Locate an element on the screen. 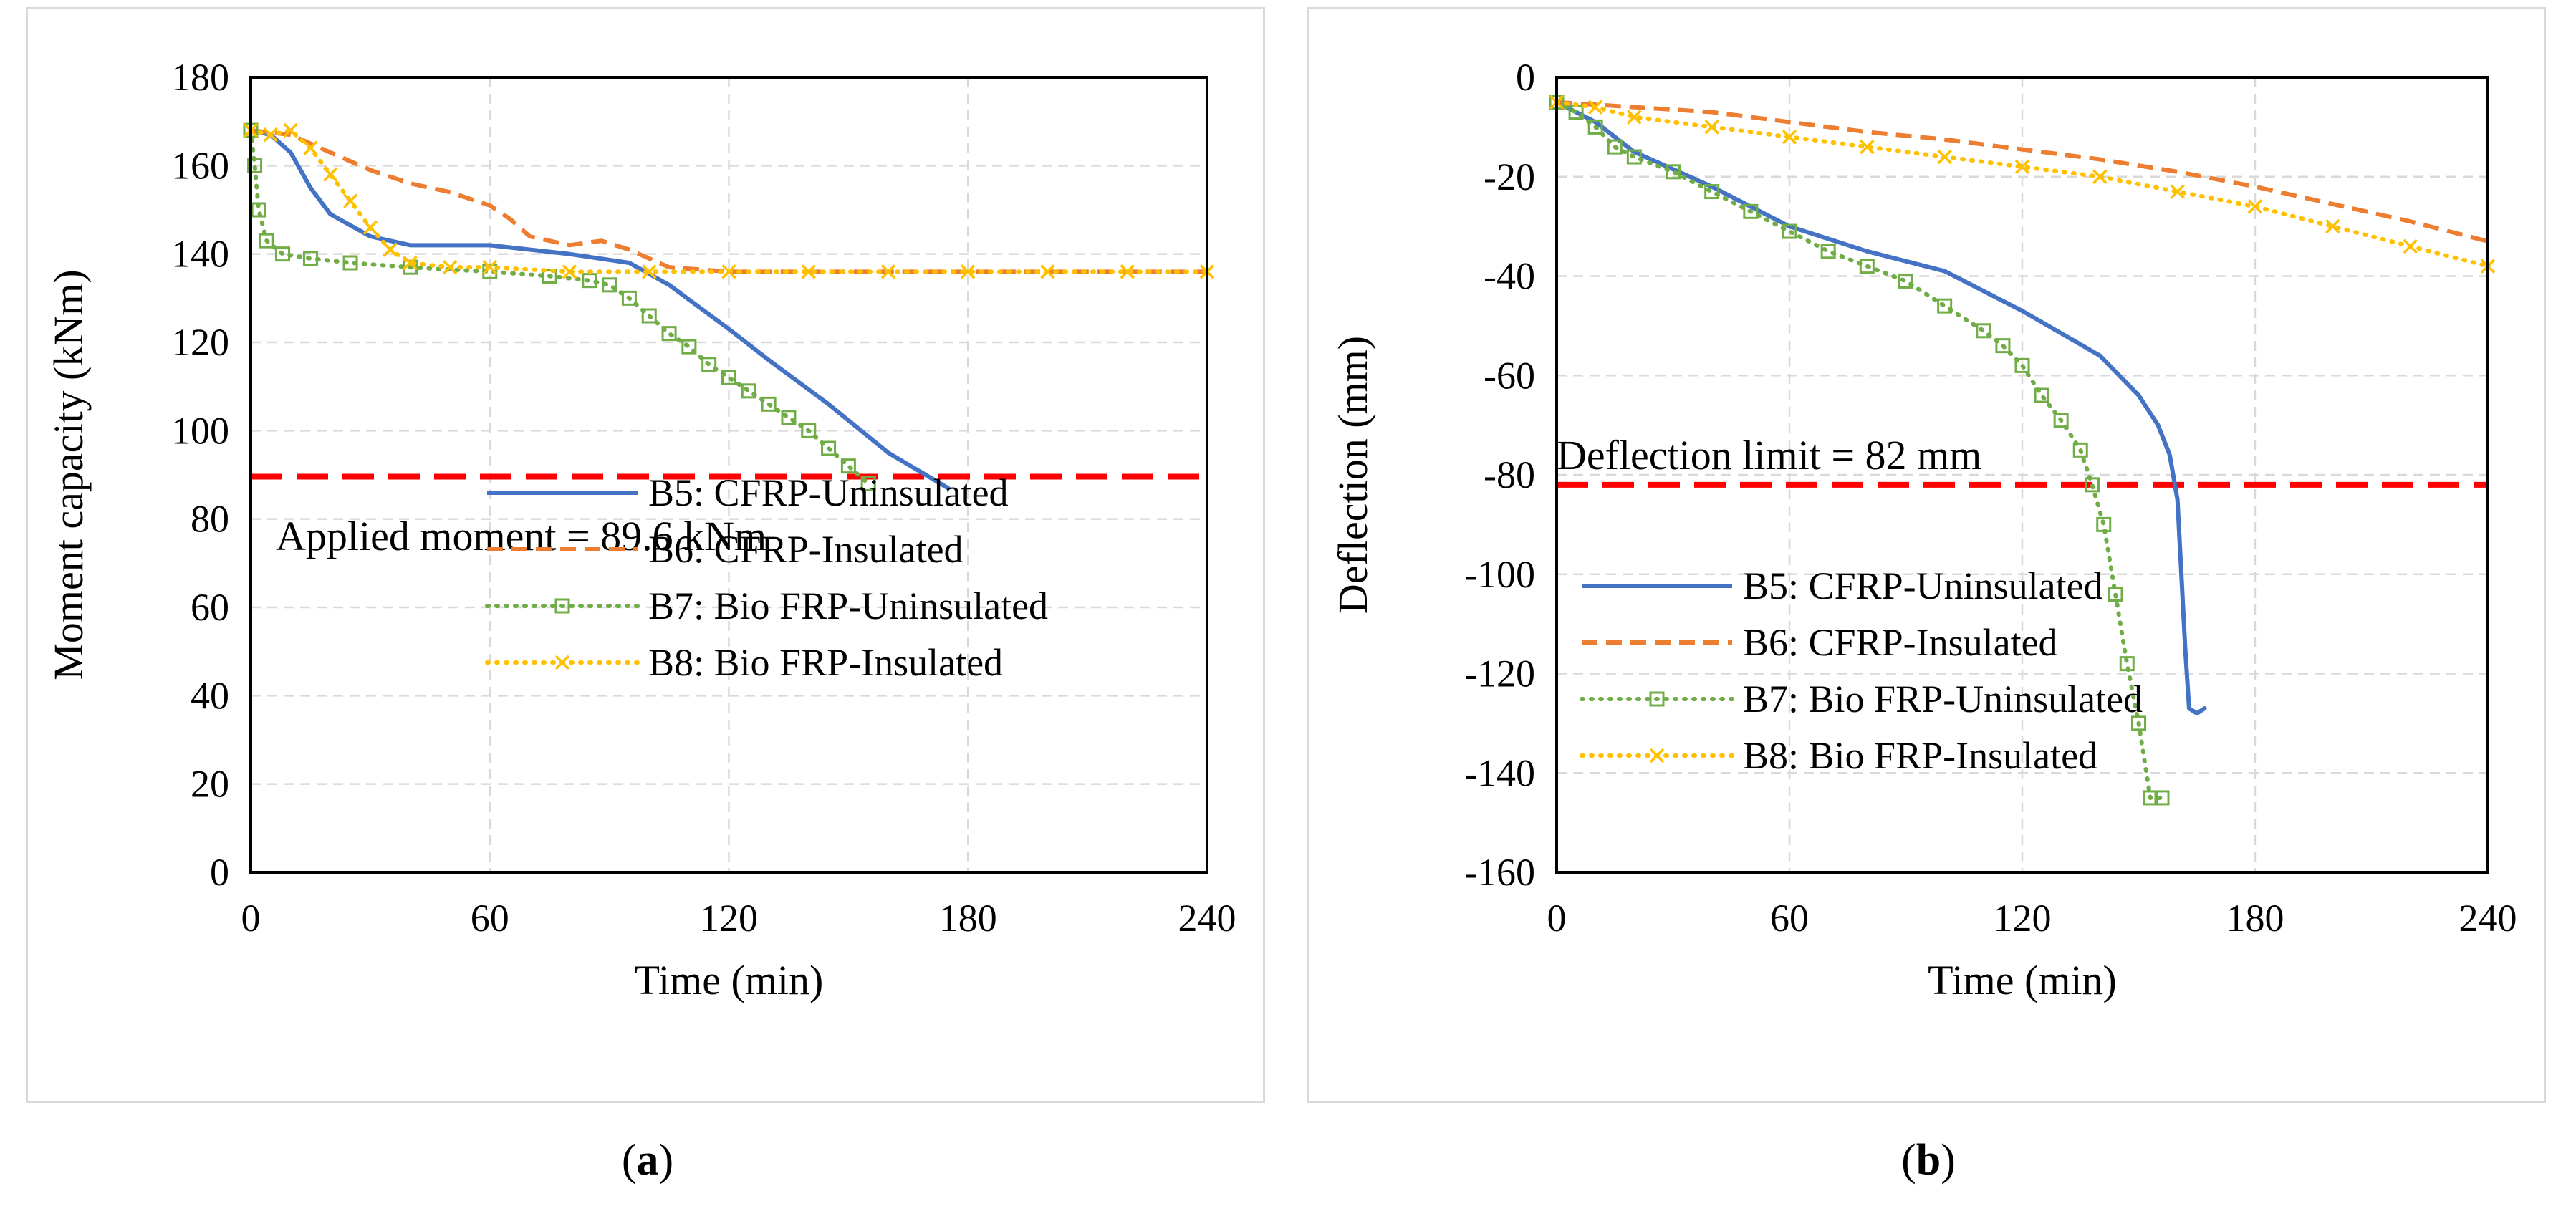 Image resolution: width=2576 pixels, height=1224 pixels. x-tick-label: 0 is located at coordinates (1557, 918).